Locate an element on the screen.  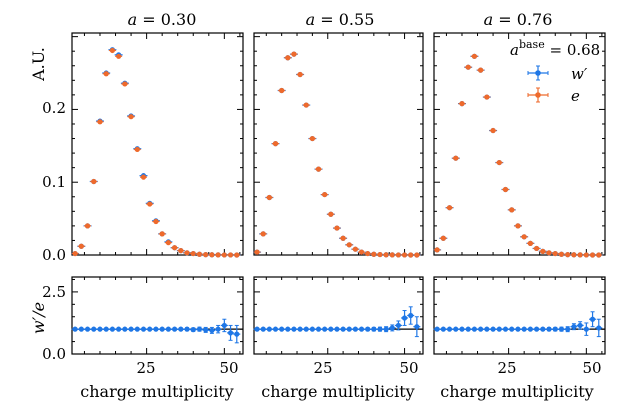
ratio-data-points is located at coordinates (157, 331).